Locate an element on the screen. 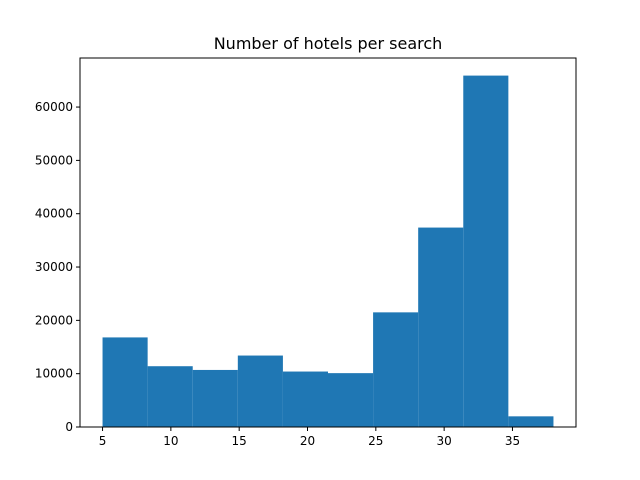 This screenshot has width=640, height=480. x-tick-label: 10 is located at coordinates (170, 441).